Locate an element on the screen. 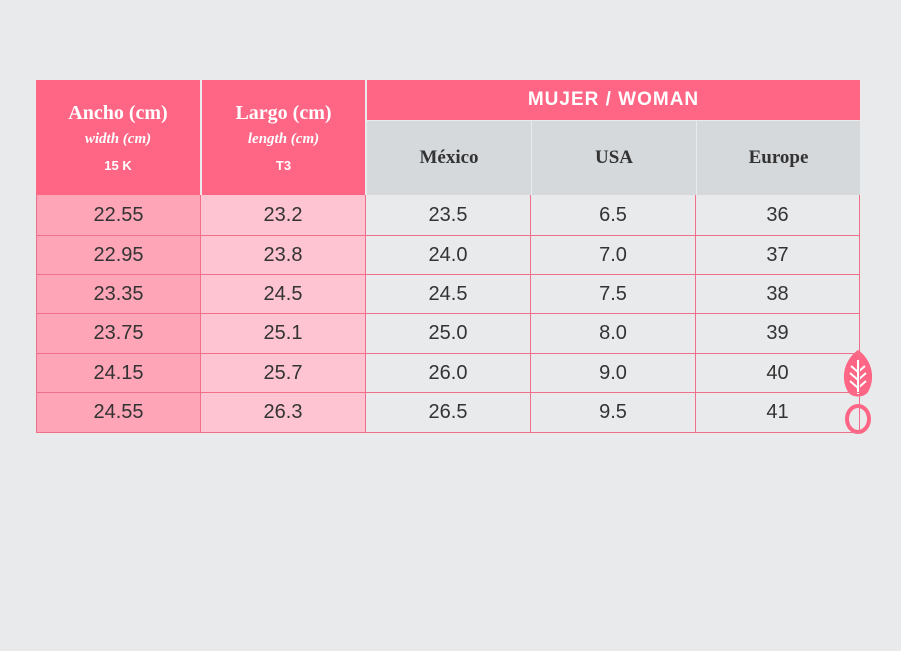 Image resolution: width=901 pixels, height=651 pixels. header-subtitle: width (cm) is located at coordinates (118, 139).